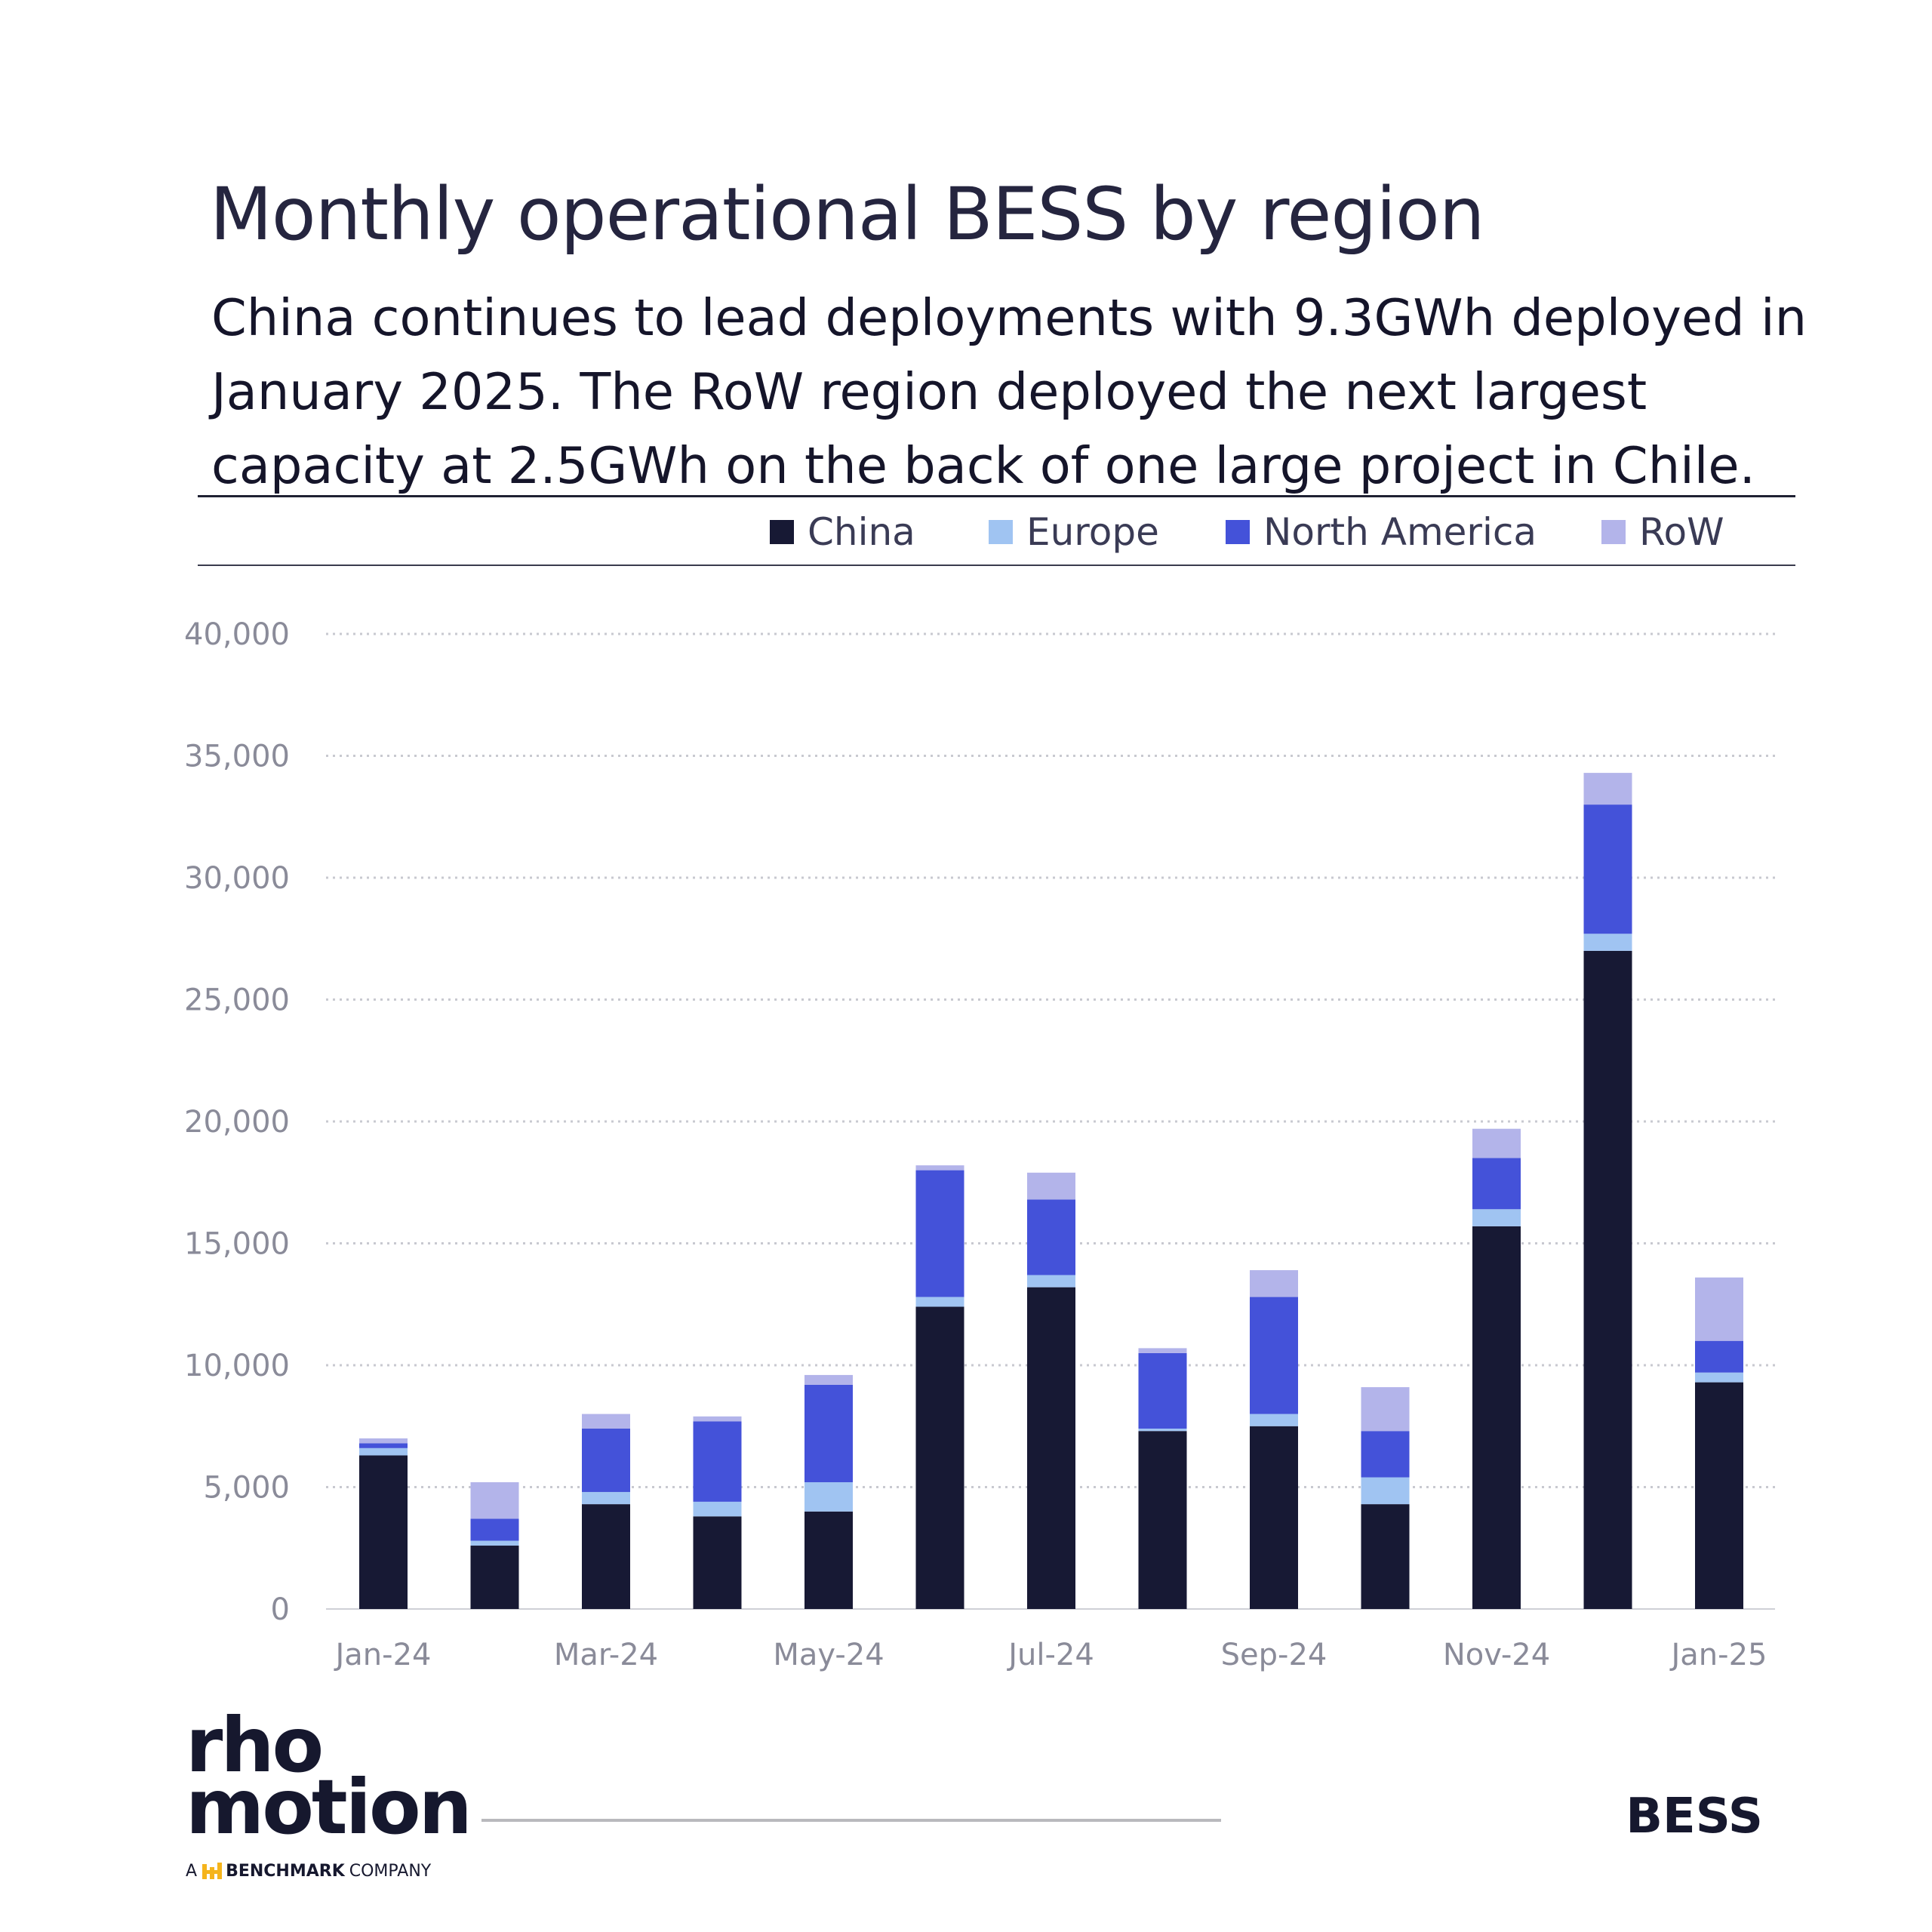 The image size is (1932, 1932). Describe the element at coordinates (1681, 532) in the screenshot. I see `legend-label-row: RoW` at that location.